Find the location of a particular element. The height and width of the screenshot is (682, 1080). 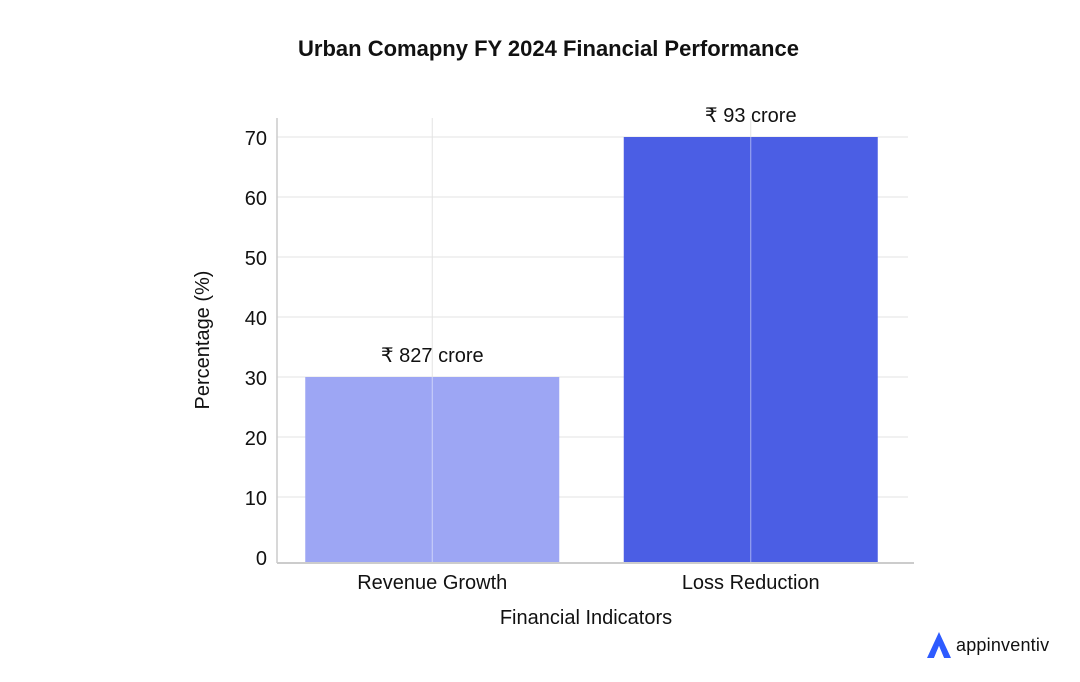

y-tick-label: 10 is located at coordinates (256, 499).